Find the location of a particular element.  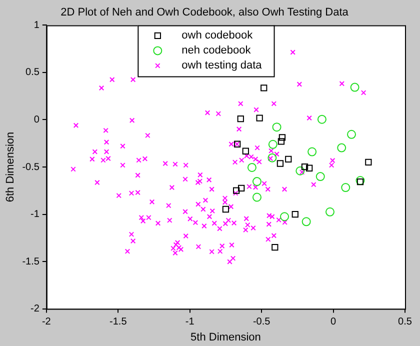

y-axis-title: 6th Dimension is located at coordinates (10, 167).